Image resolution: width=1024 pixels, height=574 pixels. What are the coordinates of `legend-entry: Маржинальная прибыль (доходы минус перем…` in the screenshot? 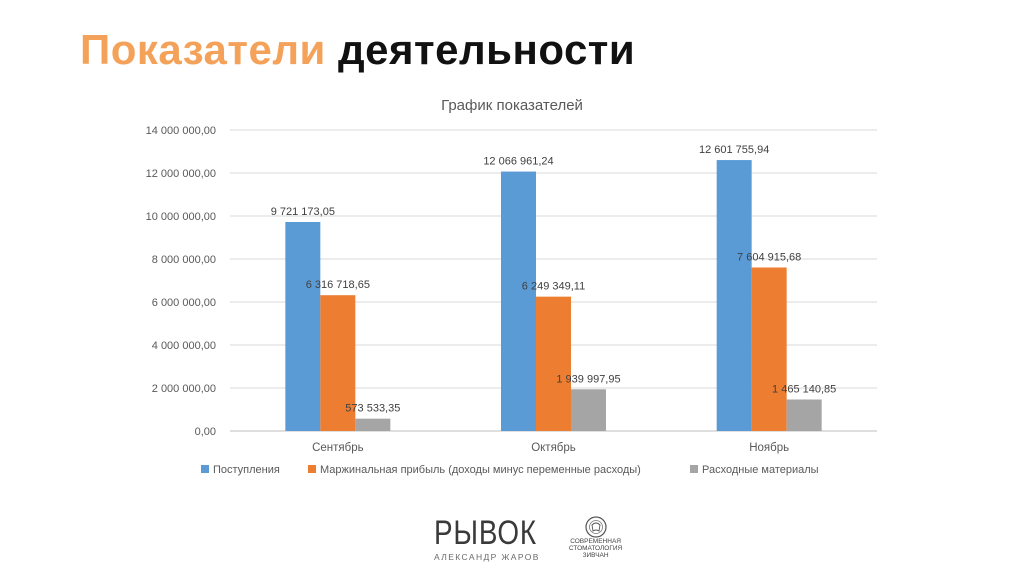 It's located at (480, 470).